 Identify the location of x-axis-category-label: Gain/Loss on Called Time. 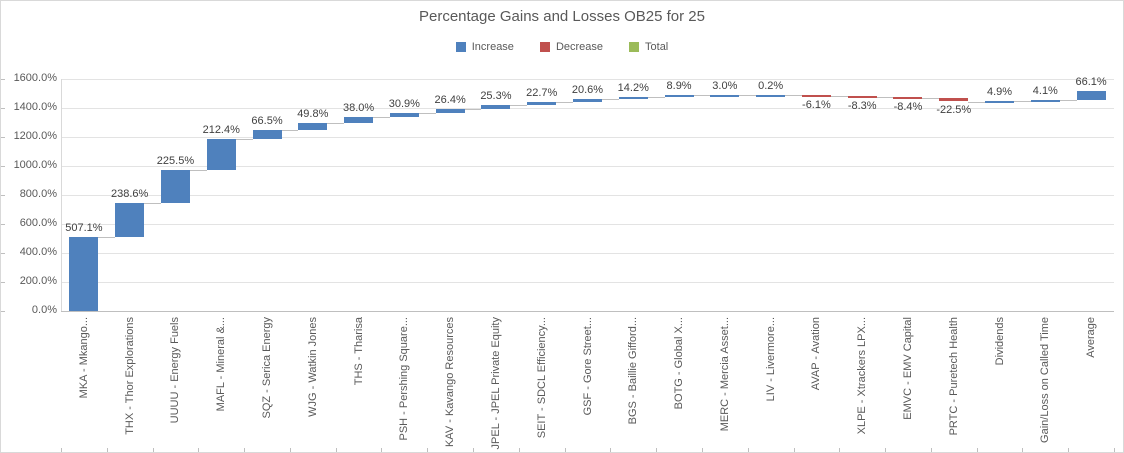
(1045, 380).